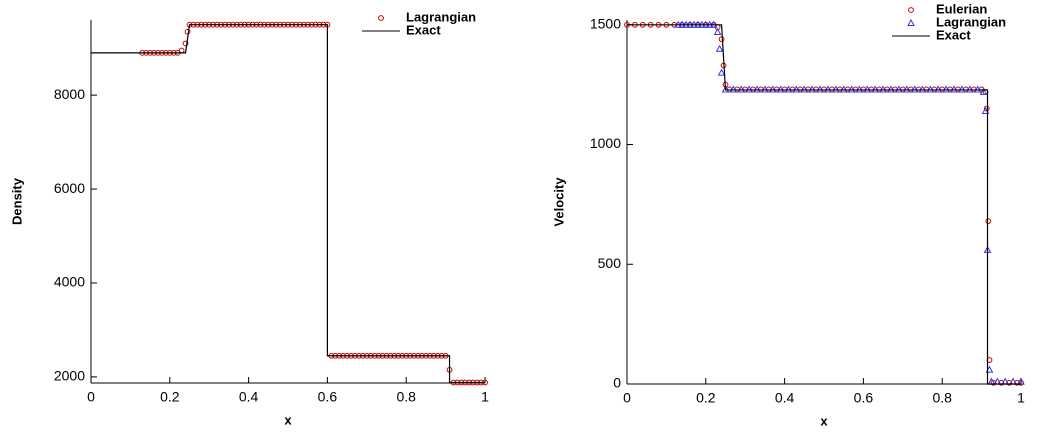 This screenshot has width=1057, height=437. Describe the element at coordinates (69, 376) in the screenshot. I see `y-tick-label: 2000` at that location.